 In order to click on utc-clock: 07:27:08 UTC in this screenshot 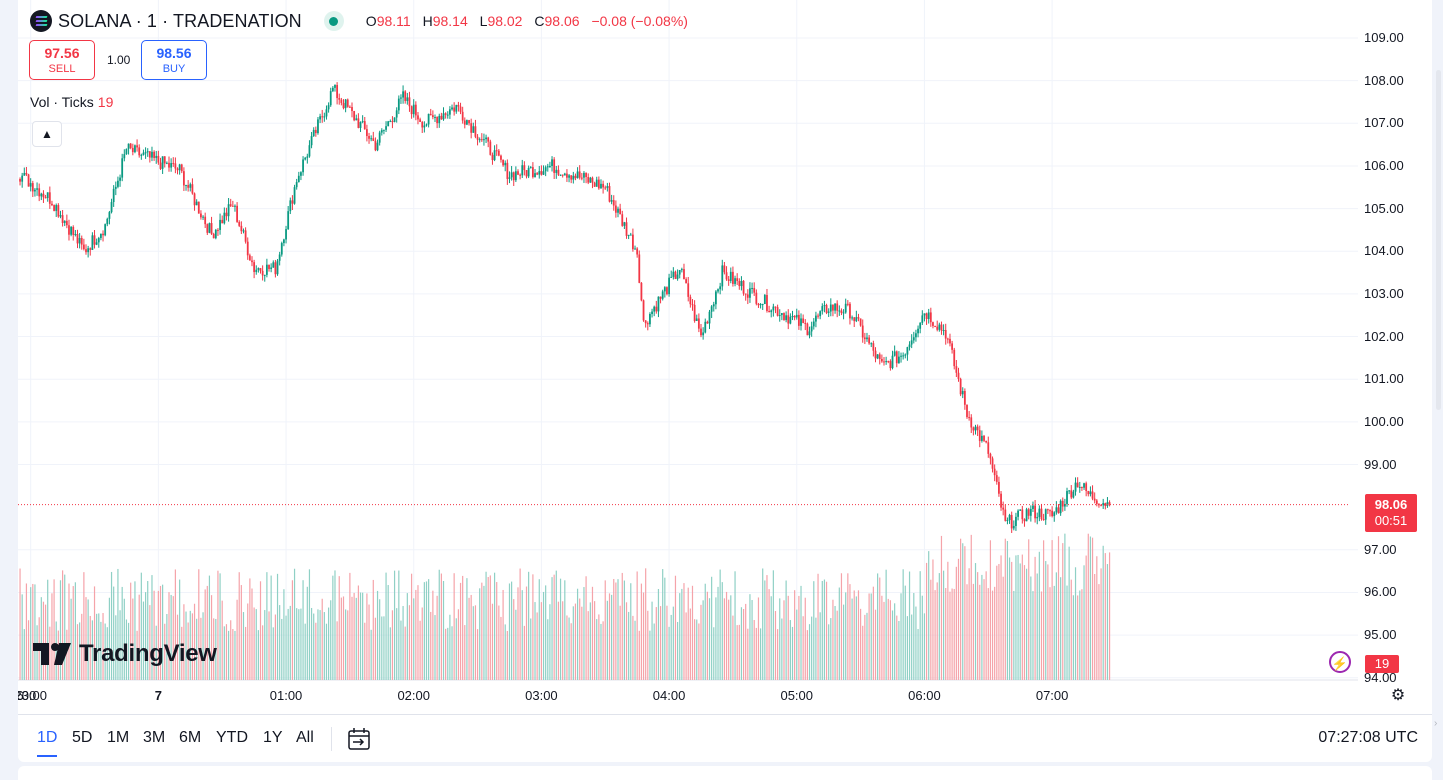, I will do `click(1368, 737)`.